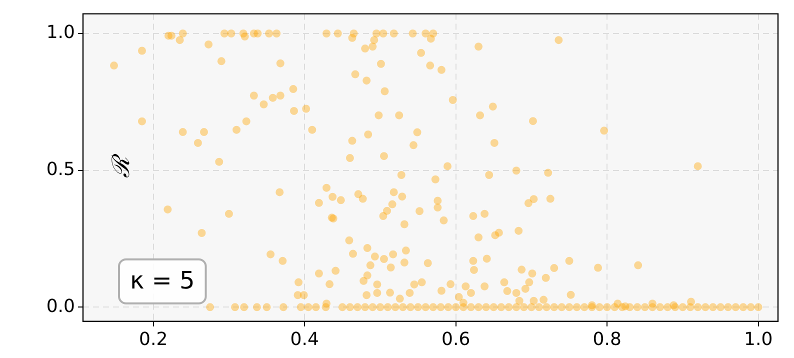 The image size is (794, 358). What do you see at coordinates (304, 339) in the screenshot?
I see `x-tick-label: 0.4` at bounding box center [304, 339].